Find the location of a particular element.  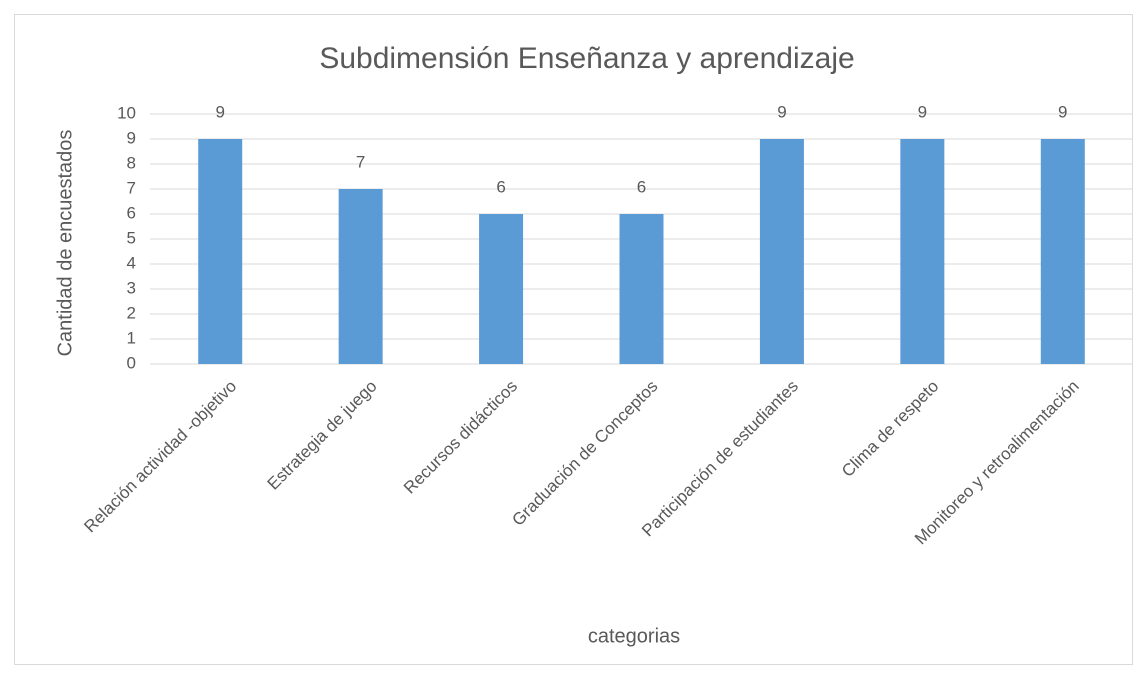

y-tick-label: 3 is located at coordinates (131, 287).